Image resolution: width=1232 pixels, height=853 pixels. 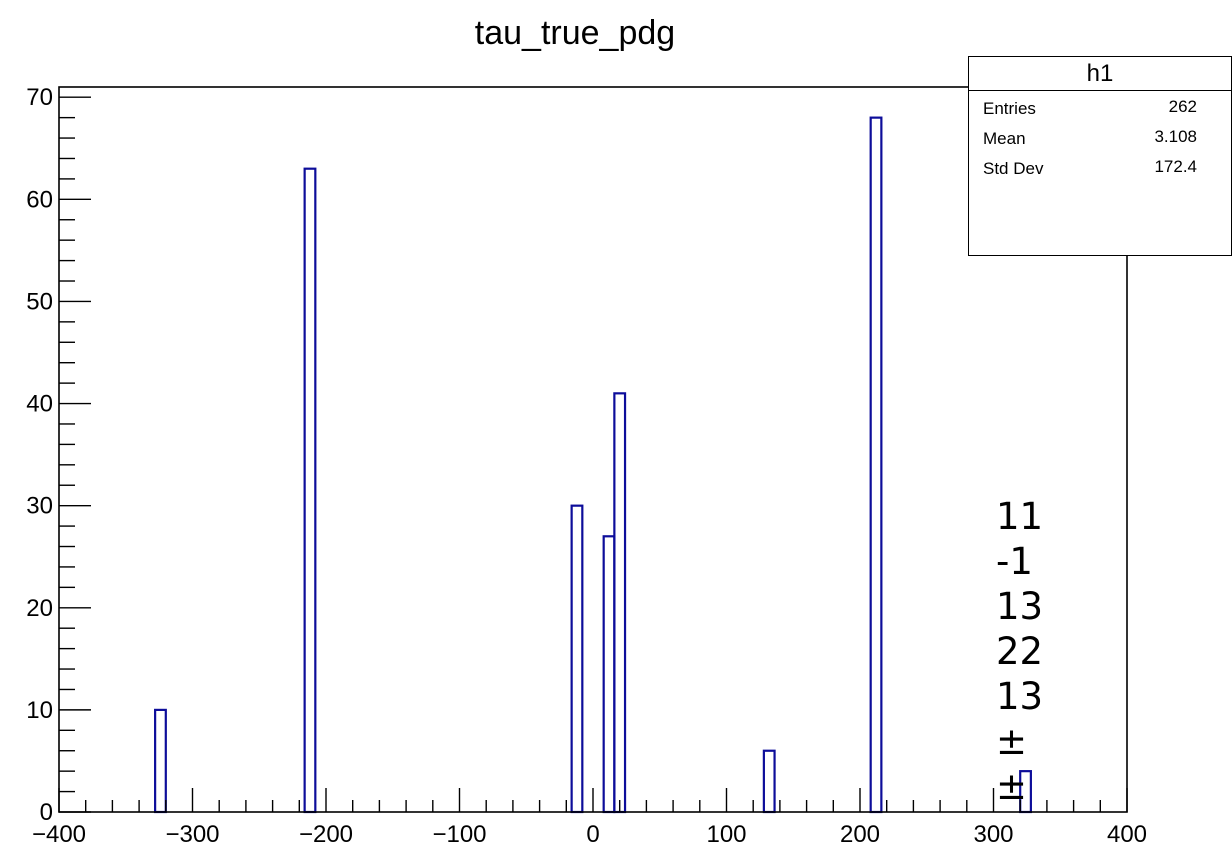 What do you see at coordinates (1013, 168) in the screenshot?
I see `stats-stddev-label: Std Dev` at bounding box center [1013, 168].